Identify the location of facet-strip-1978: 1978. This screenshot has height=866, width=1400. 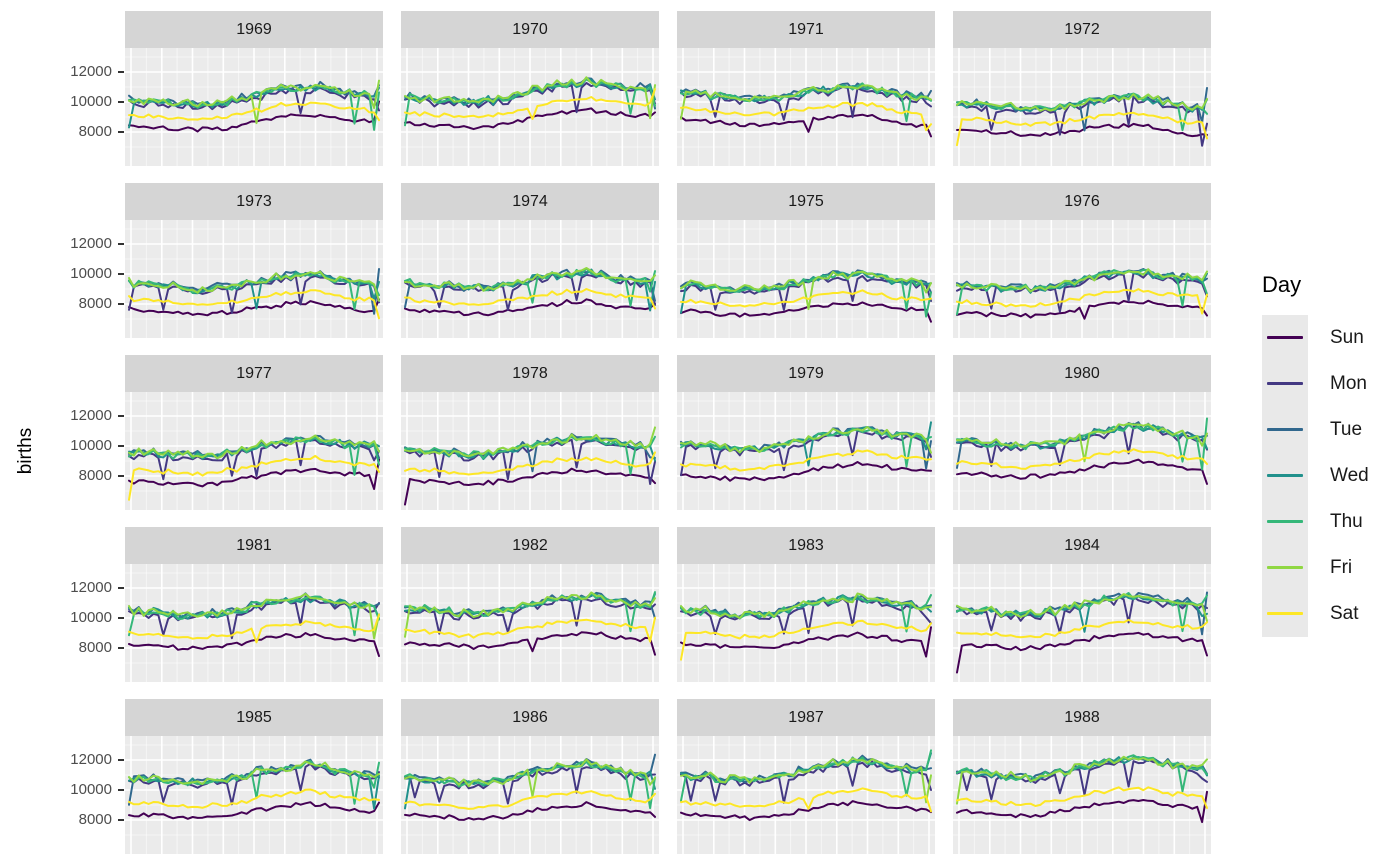
(530, 373).